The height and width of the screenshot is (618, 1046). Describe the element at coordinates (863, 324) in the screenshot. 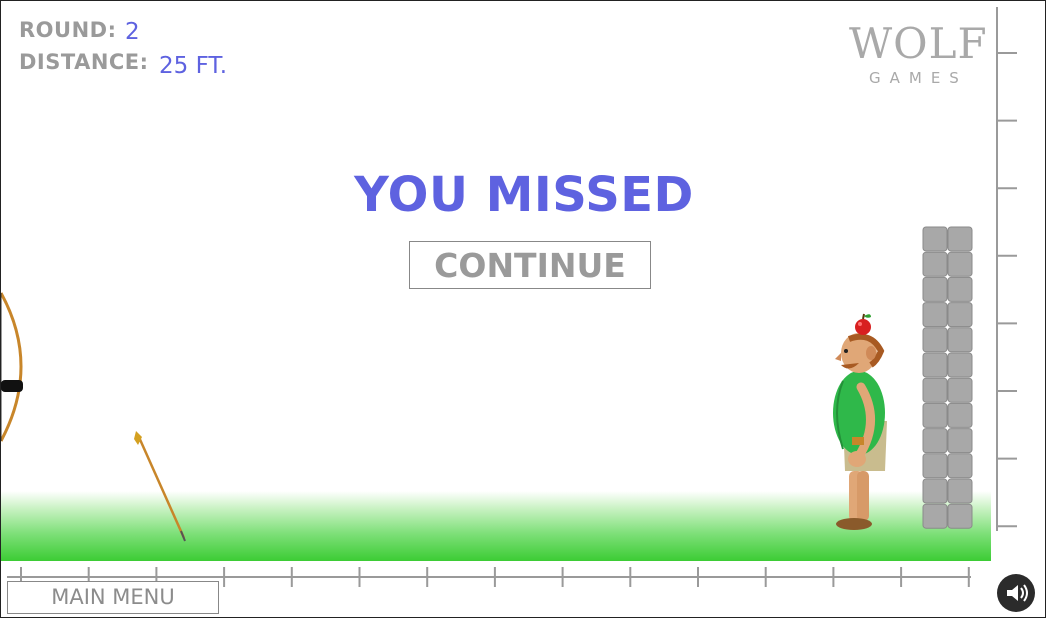

I see `apple-icon` at that location.